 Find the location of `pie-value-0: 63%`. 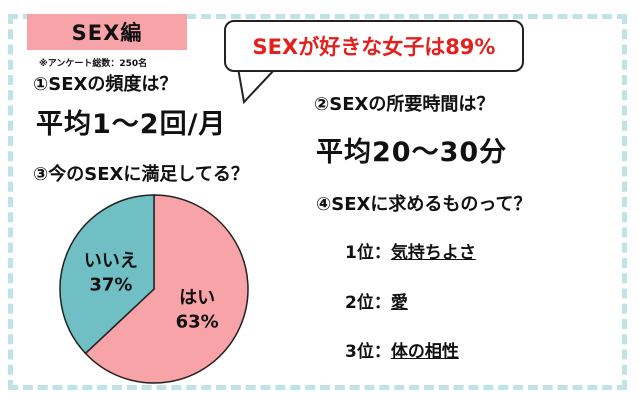

pie-value-0: 63% is located at coordinates (197, 322).